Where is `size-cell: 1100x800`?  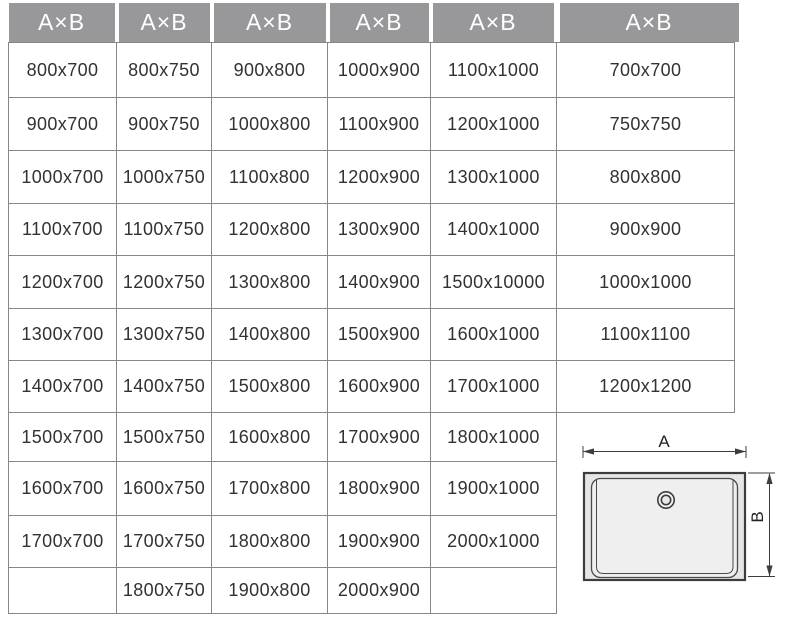
size-cell: 1100x800 is located at coordinates (269, 177).